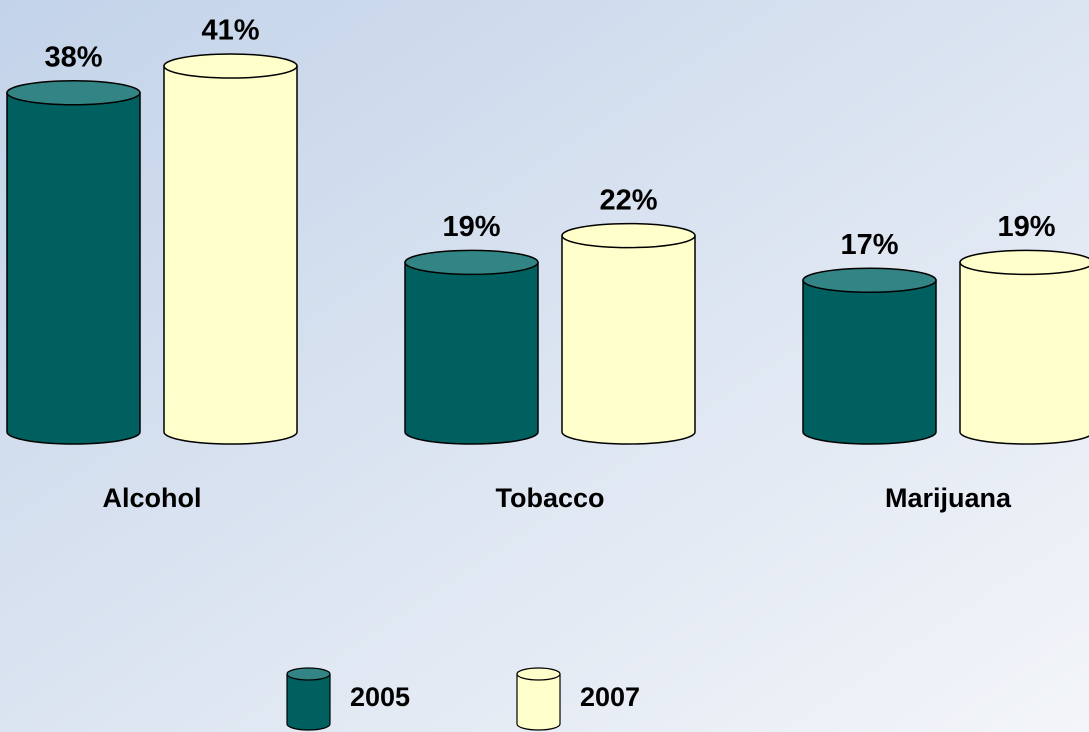 This screenshot has height=732, width=1089. What do you see at coordinates (152, 498) in the screenshot?
I see `category-label: Alcohol` at bounding box center [152, 498].